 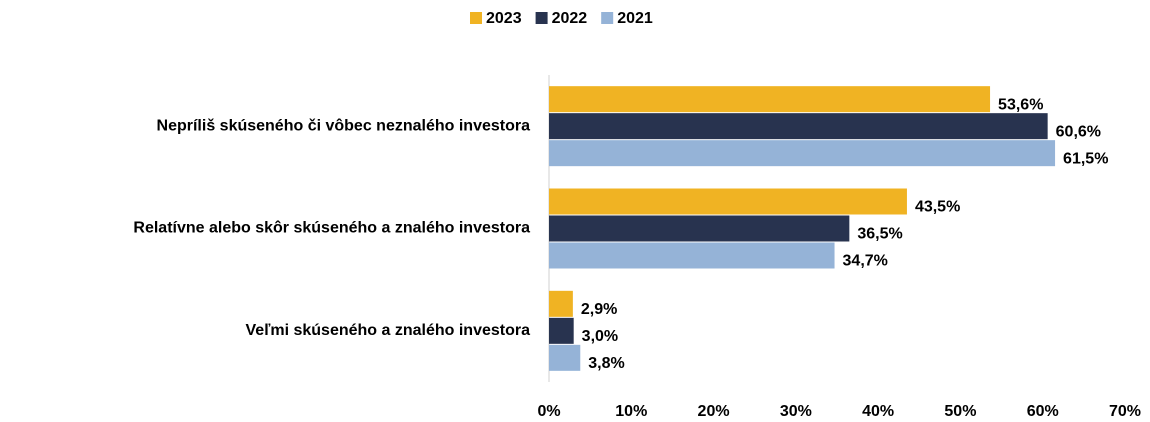 What do you see at coordinates (1085, 158) in the screenshot?
I see `value-label: 61,5%` at bounding box center [1085, 158].